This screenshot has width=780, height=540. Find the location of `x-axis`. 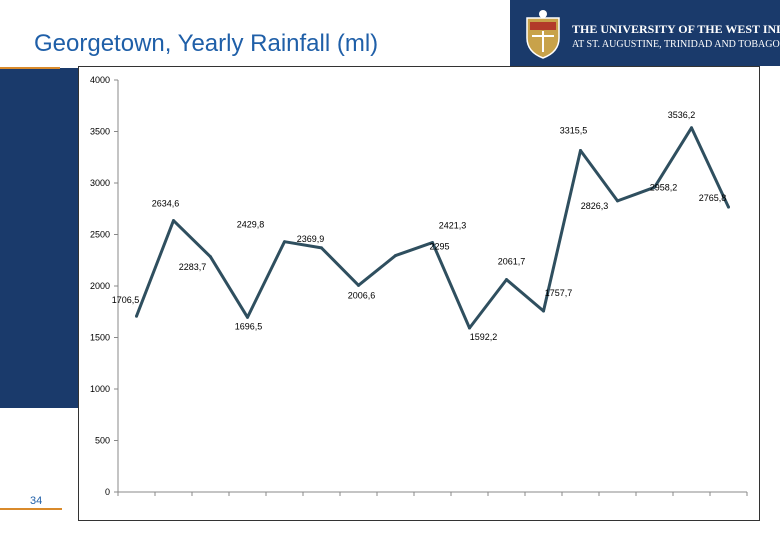

x-axis is located at coordinates (432, 493).